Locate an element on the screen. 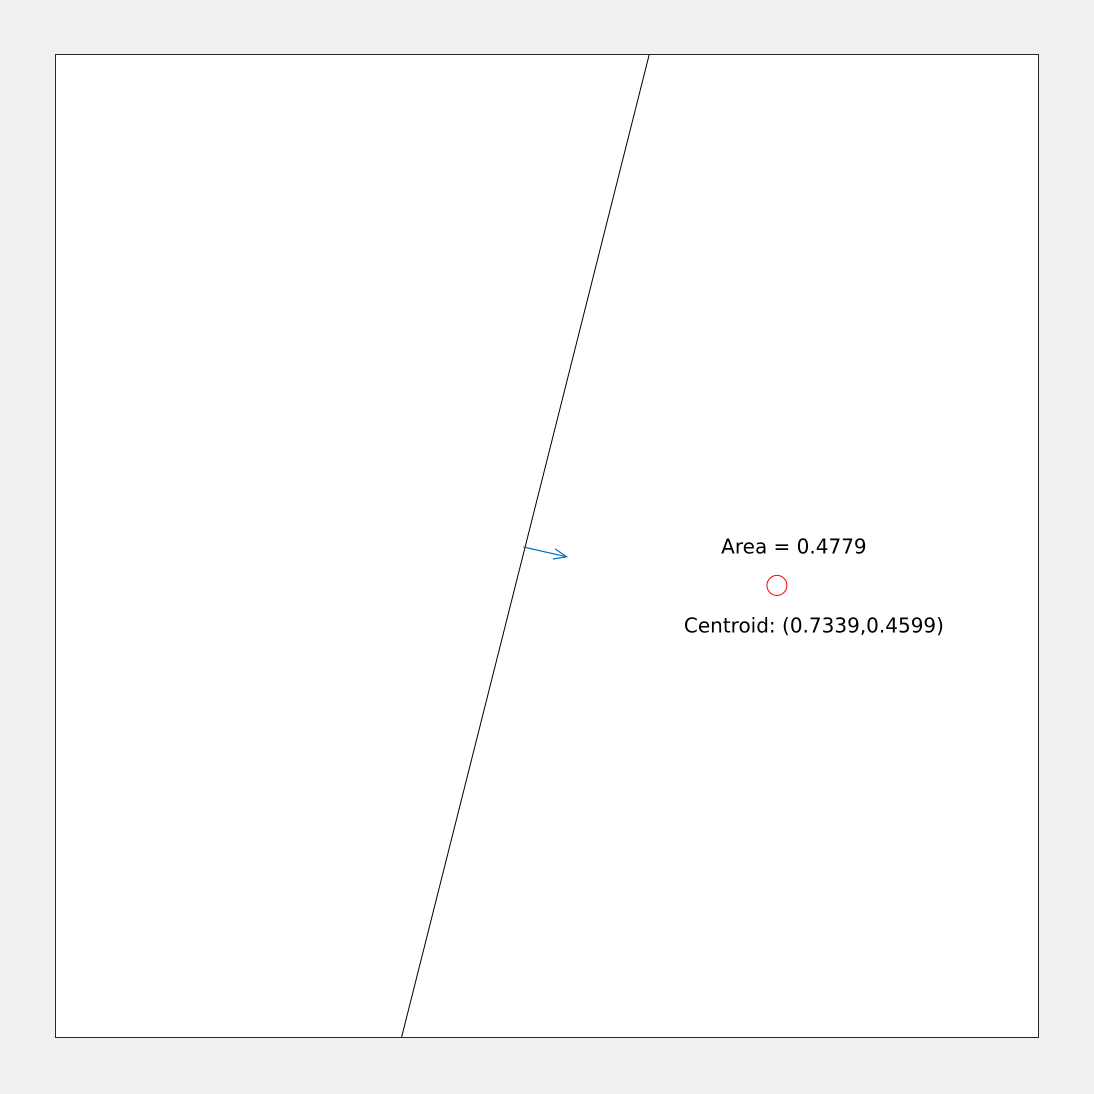  normal-arrow-shaft is located at coordinates (545, 552).